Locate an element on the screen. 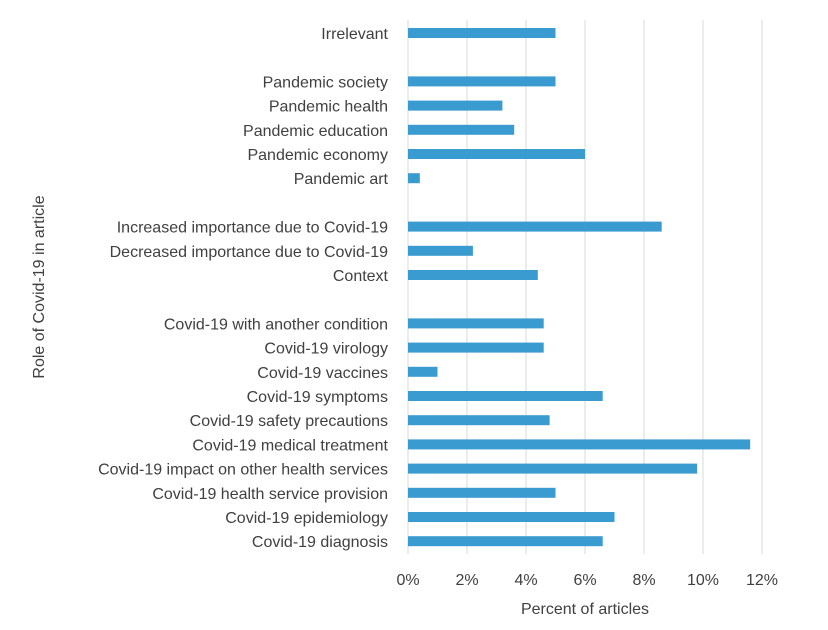 This screenshot has height=630, width=828. category-label: Covid-19 health service provision is located at coordinates (270, 494).